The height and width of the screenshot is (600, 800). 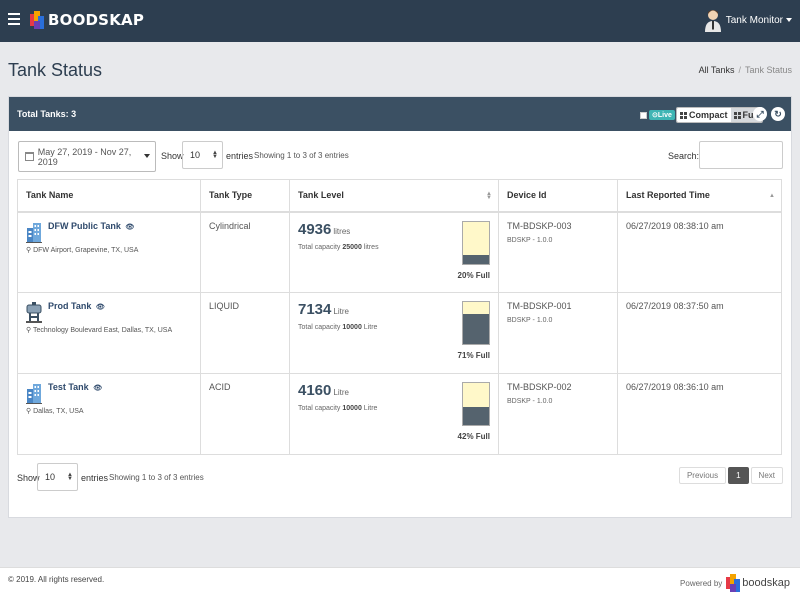 I want to click on tank-location: ⚲ Dallas, TX, USA, so click(x=109, y=411).